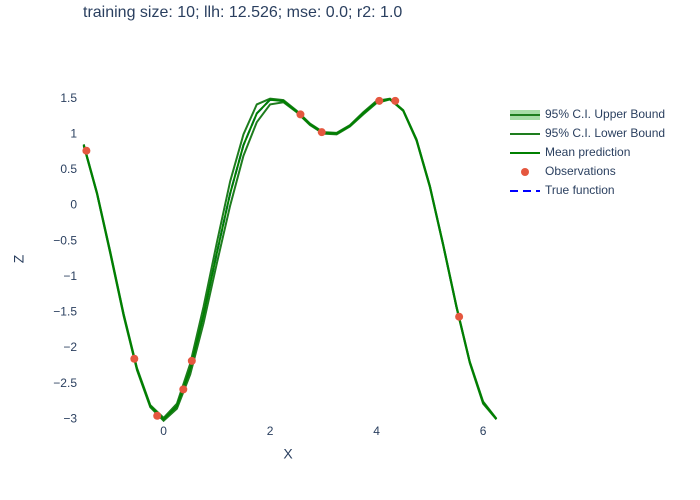  Describe the element at coordinates (580, 190) in the screenshot. I see `legend-label: True function` at that location.